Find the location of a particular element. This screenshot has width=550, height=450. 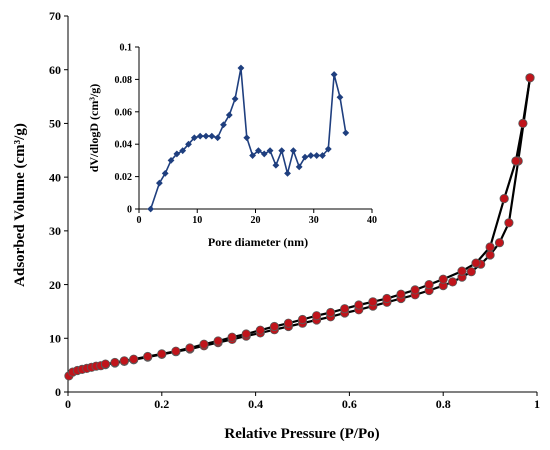

inset-y-tick-label: 0.06 is located at coordinates (124, 112).